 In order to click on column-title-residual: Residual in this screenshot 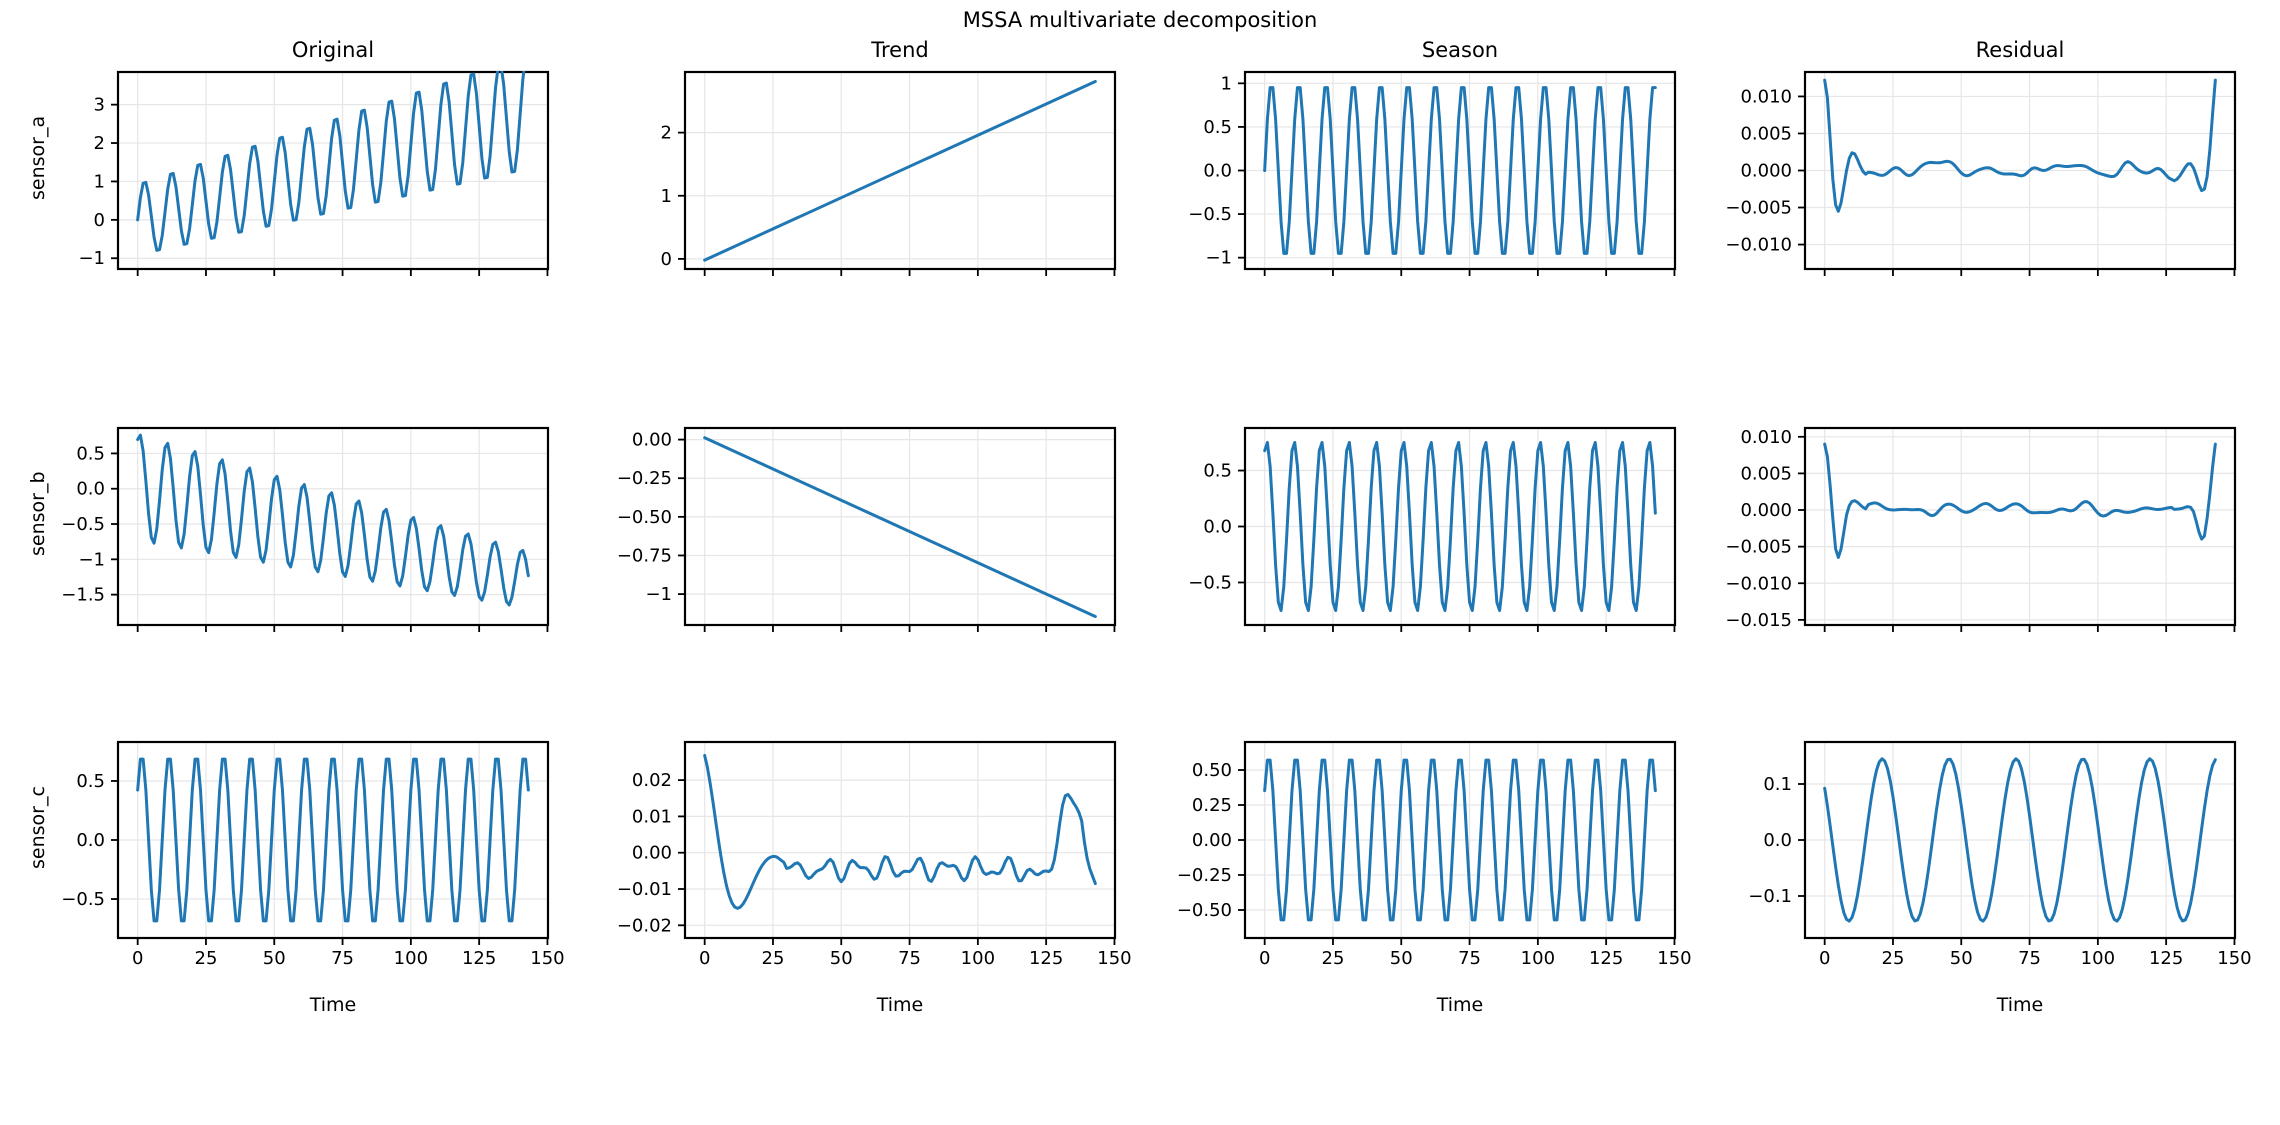, I will do `click(2020, 50)`.